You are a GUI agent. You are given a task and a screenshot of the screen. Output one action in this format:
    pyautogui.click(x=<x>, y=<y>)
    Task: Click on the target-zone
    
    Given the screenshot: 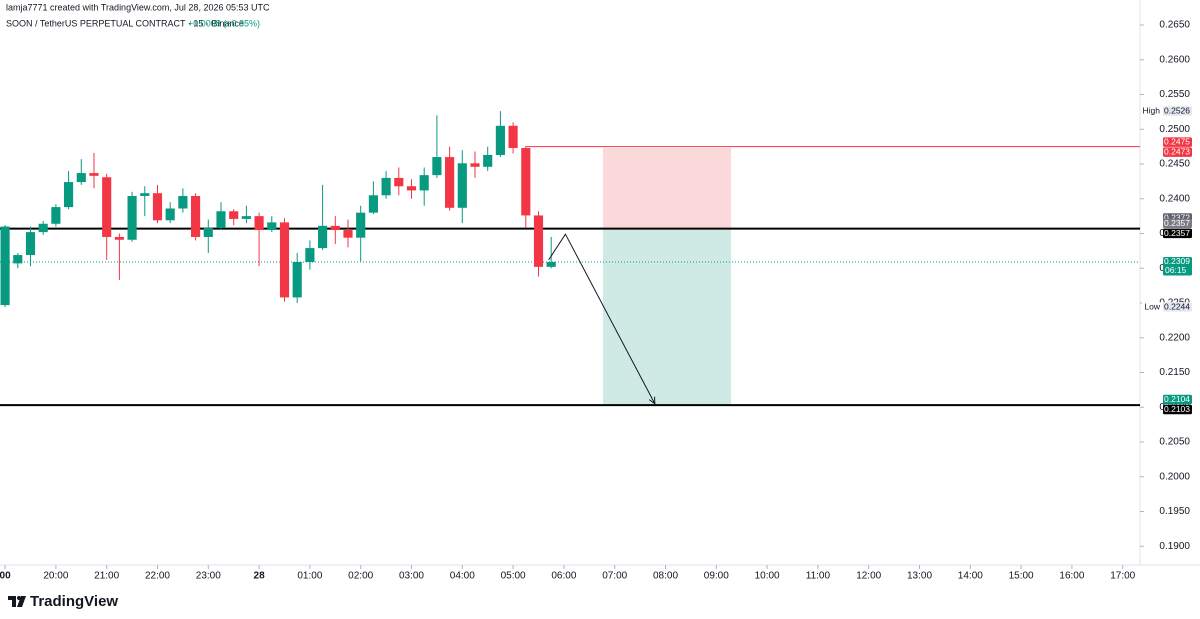 What is the action you would take?
    pyautogui.click(x=667, y=316)
    